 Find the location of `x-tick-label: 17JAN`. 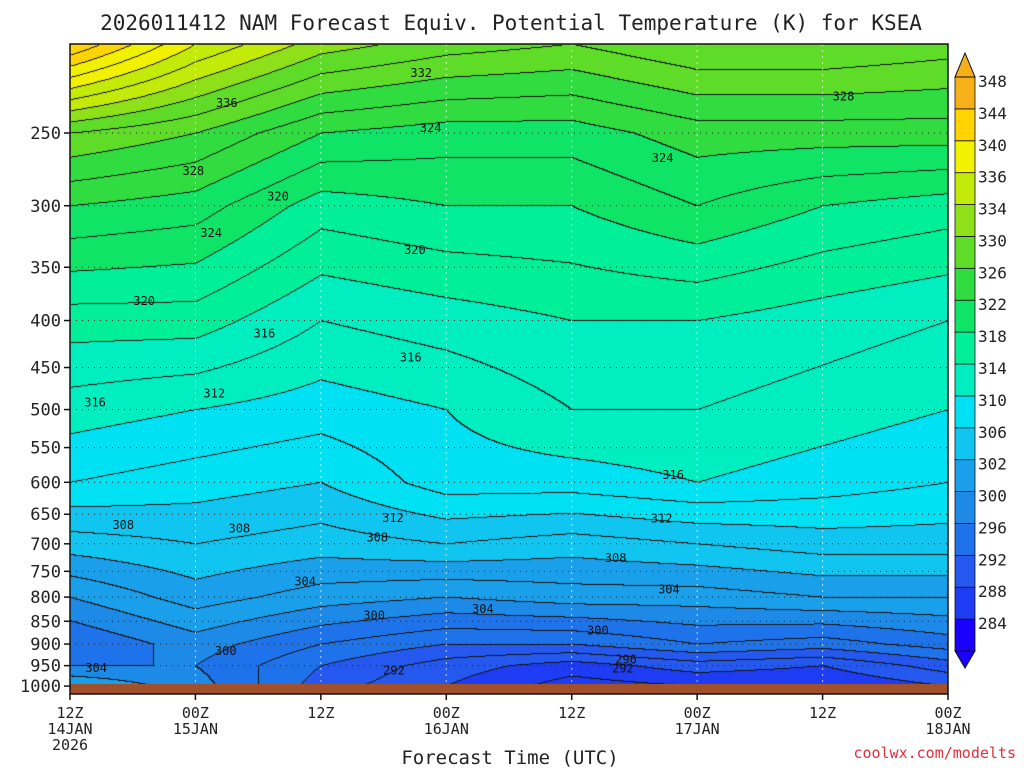

x-tick-label: 17JAN is located at coordinates (697, 729).